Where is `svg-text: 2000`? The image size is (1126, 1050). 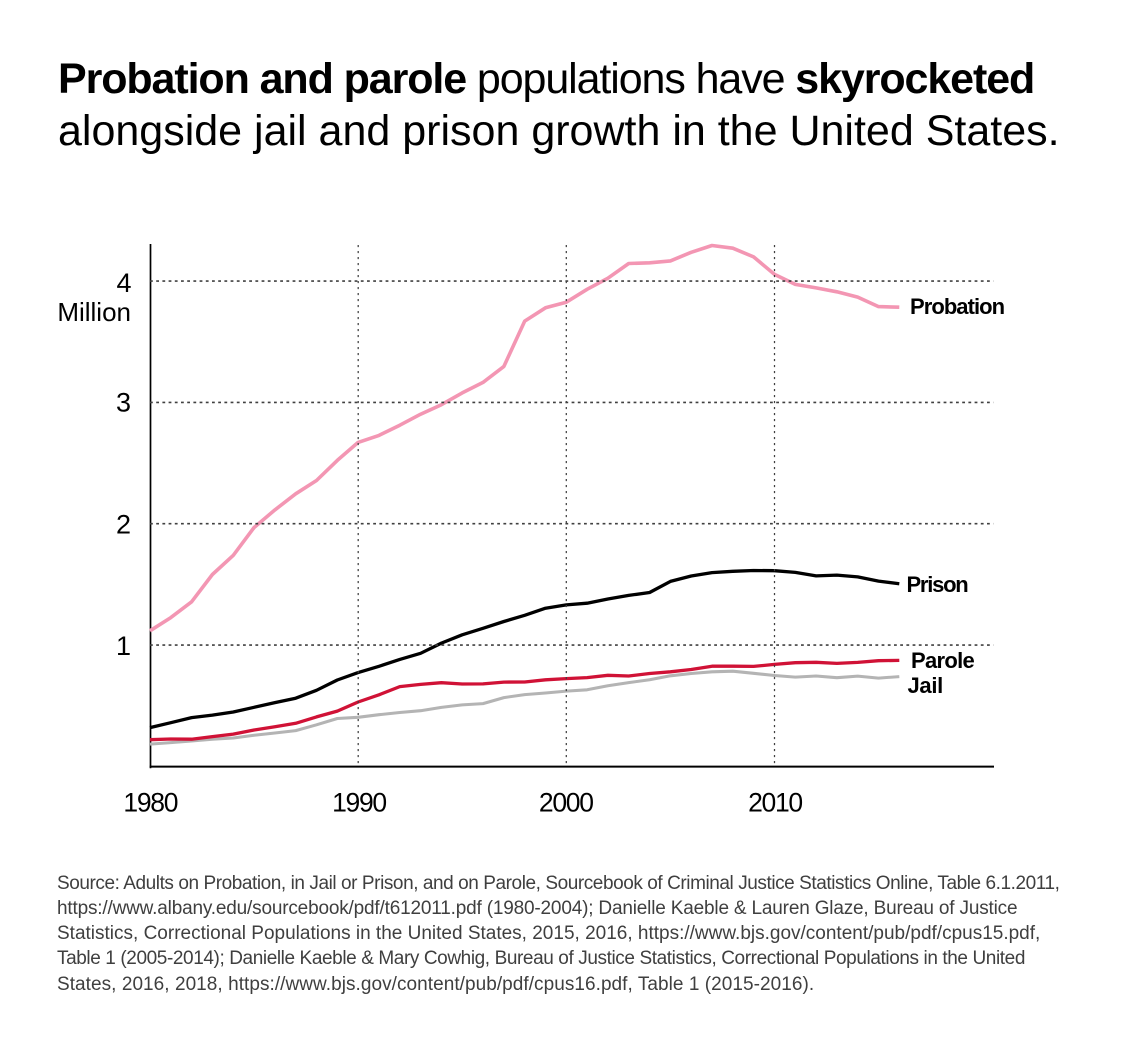 svg-text: 2000 is located at coordinates (566, 802).